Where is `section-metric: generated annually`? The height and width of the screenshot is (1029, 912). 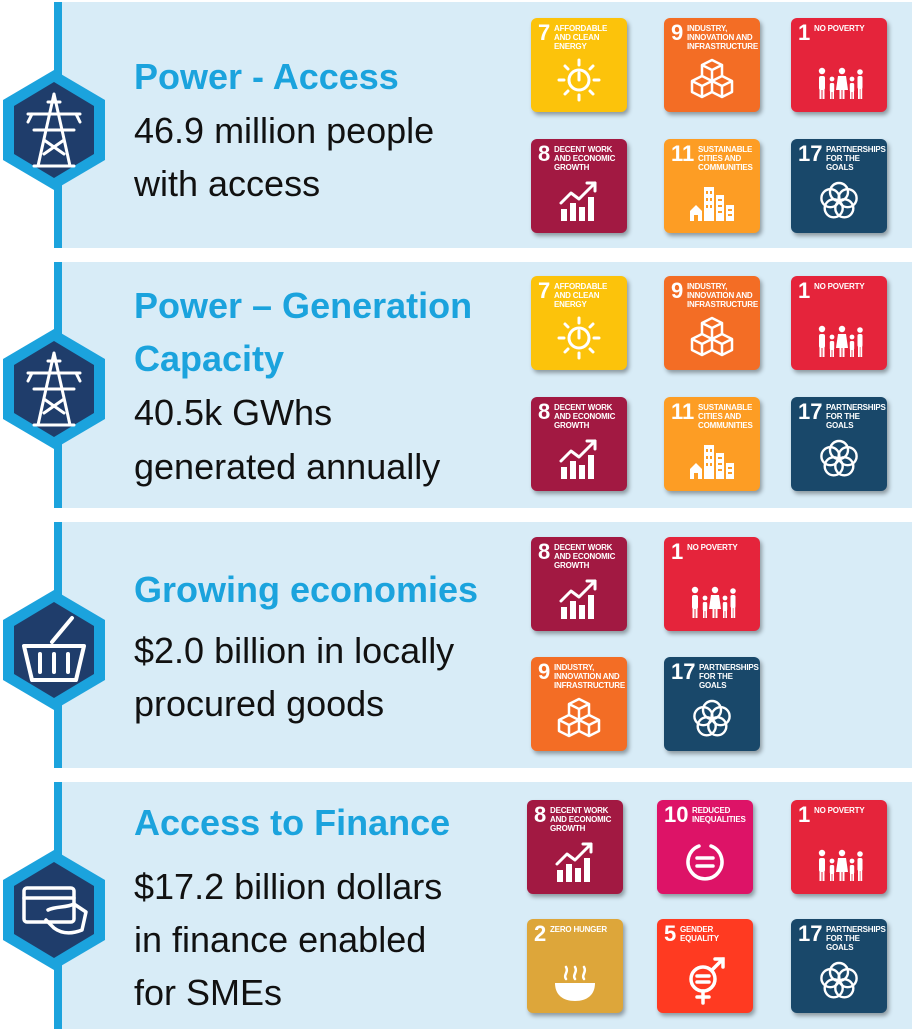 section-metric: generated annually is located at coordinates (287, 466).